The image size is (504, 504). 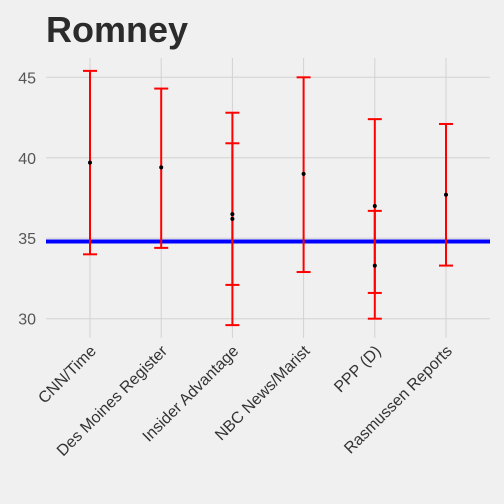 I want to click on x-tick-label: CNN/Time, so click(x=67, y=375).